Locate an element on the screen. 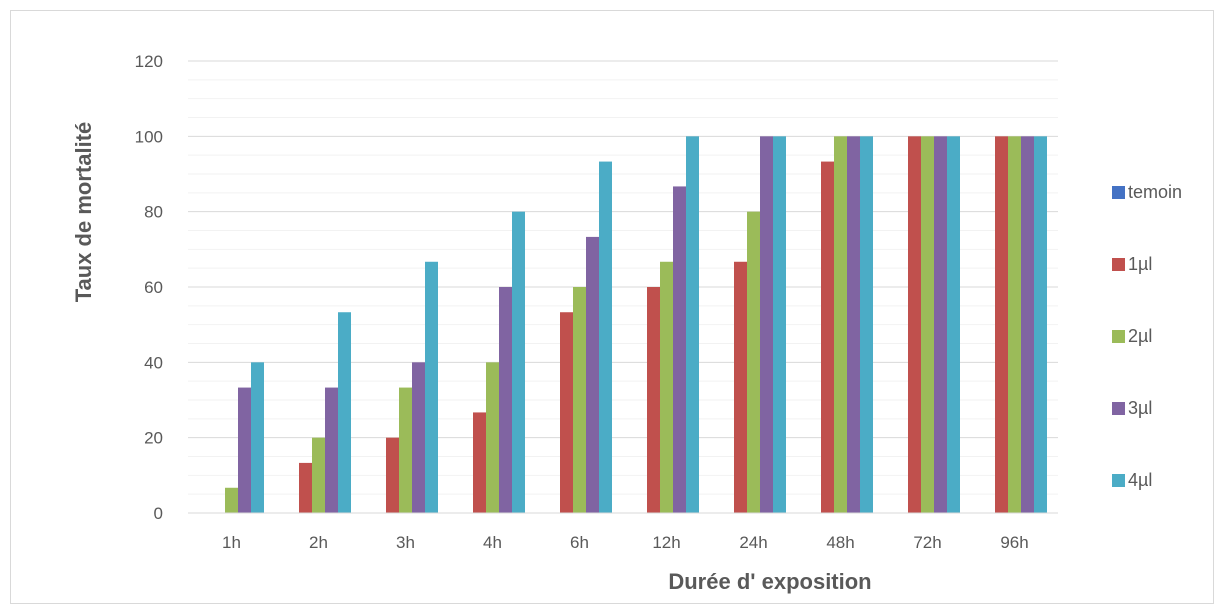 This screenshot has width=1226, height=616. y-tick-label: 120 is located at coordinates (149, 61).